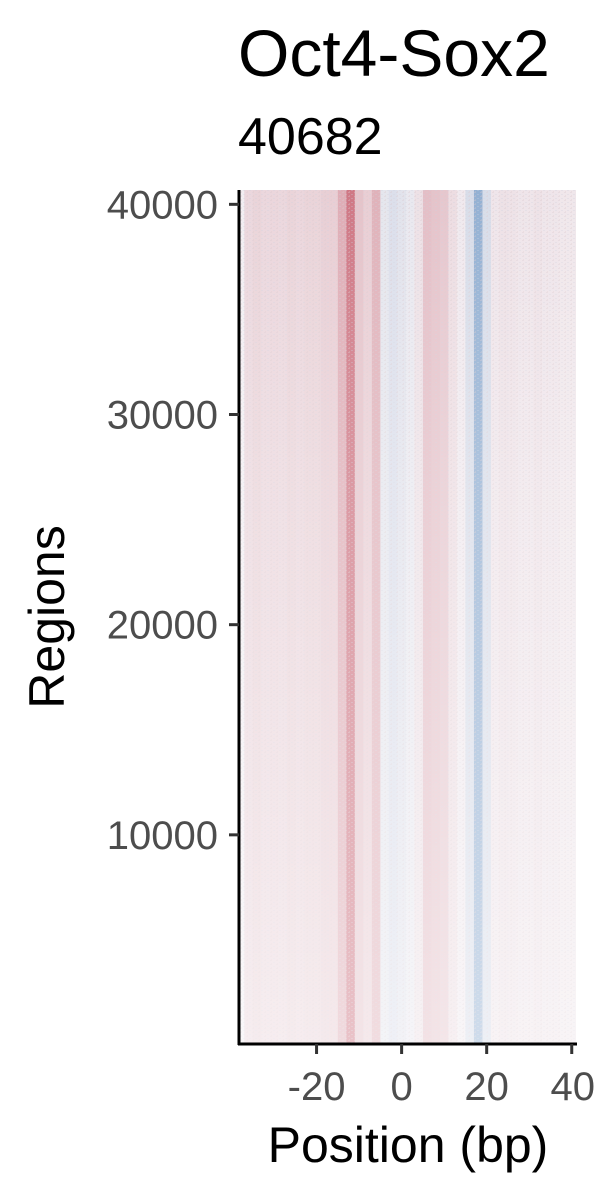 This screenshot has height=1200, width=600. What do you see at coordinates (573, 1087) in the screenshot?
I see `x-tick-label: 40` at bounding box center [573, 1087].